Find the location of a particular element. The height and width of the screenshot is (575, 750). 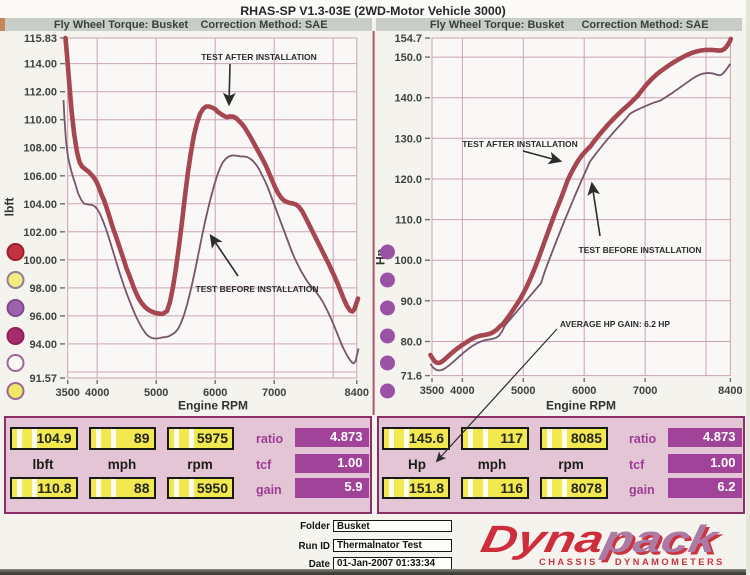

svg-text: 120.0 is located at coordinates (408, 180).